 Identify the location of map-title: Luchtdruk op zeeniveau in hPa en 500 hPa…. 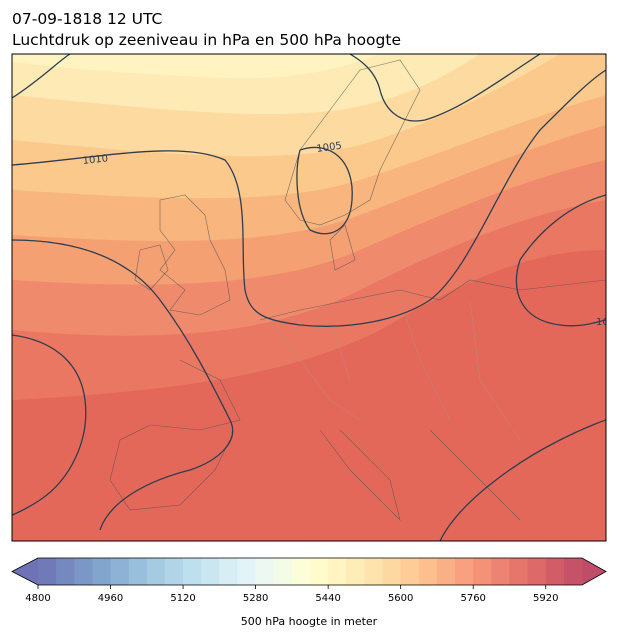
(206, 40).